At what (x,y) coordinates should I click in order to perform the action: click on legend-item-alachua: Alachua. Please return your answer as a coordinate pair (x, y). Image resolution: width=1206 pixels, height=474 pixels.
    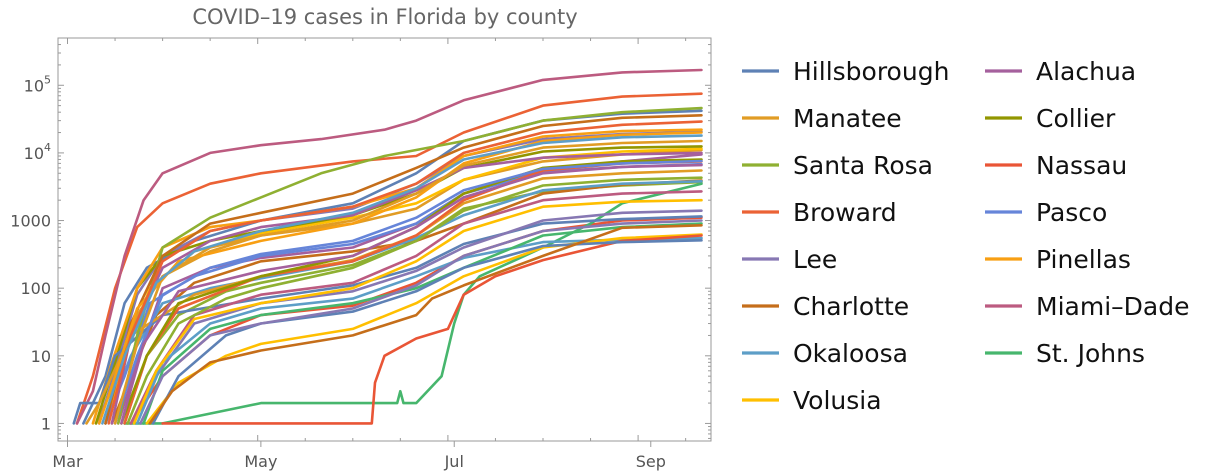
    Looking at the image, I should click on (1060, 71).